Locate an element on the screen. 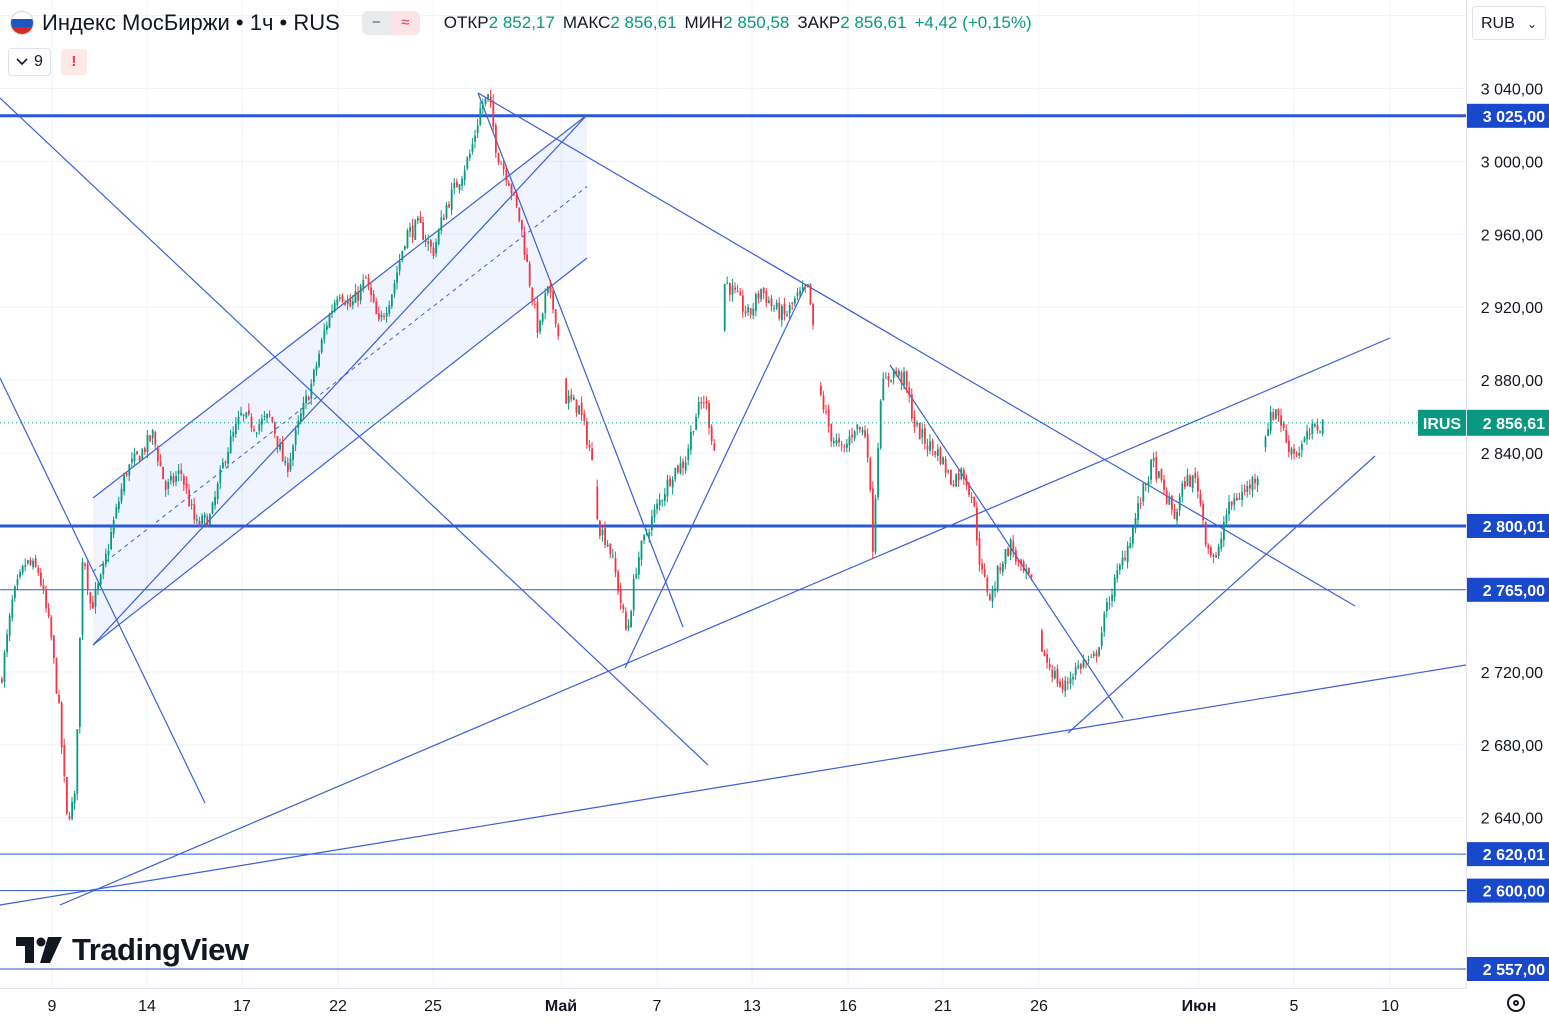 This screenshot has height=1023, width=1549. price-tick-label: 3 040,00 is located at coordinates (1512, 89).